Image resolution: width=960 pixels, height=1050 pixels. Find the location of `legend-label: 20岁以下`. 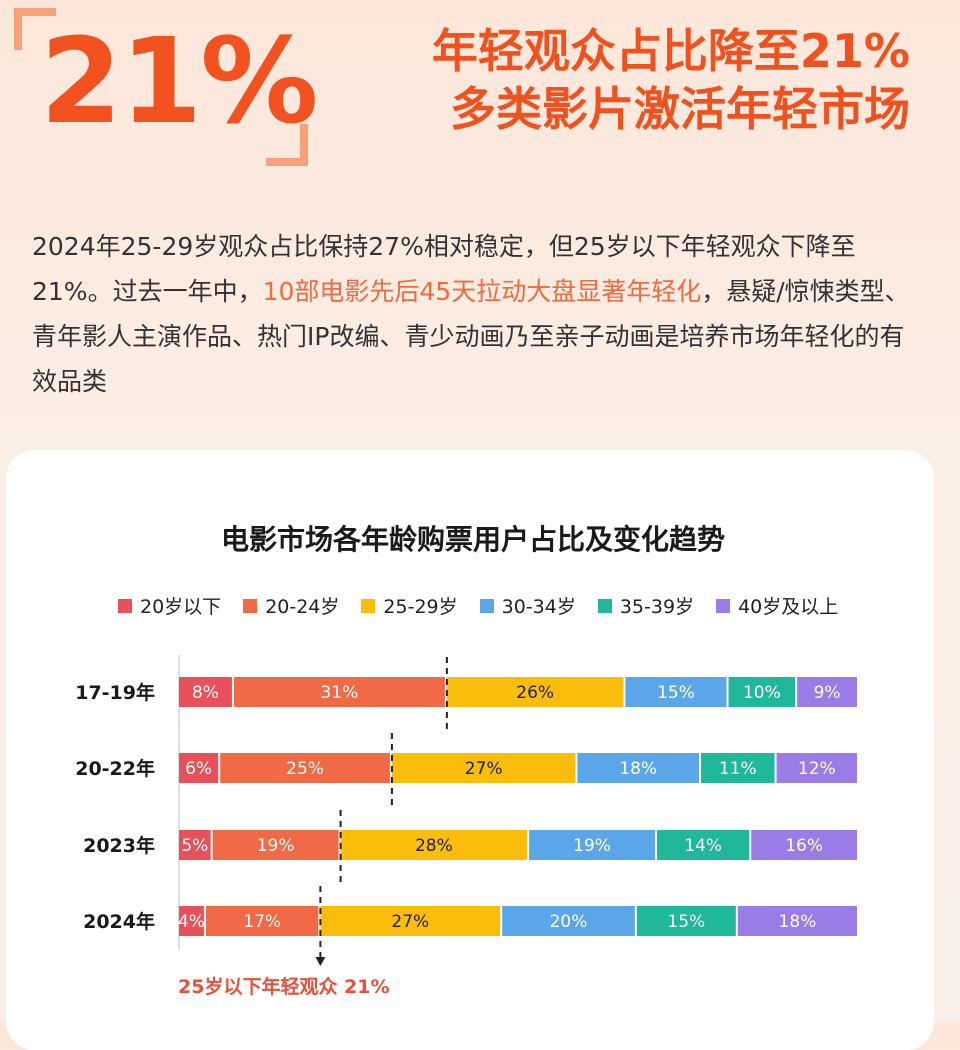

legend-label: 20岁以下 is located at coordinates (181, 607).